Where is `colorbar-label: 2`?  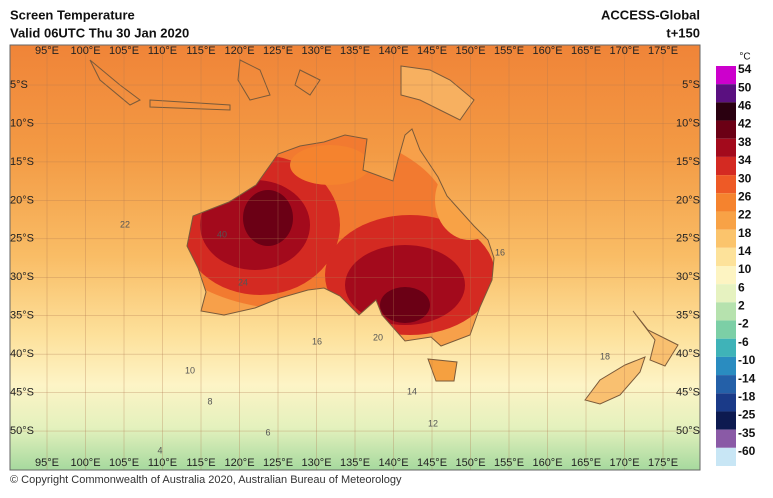
colorbar-label: 2 is located at coordinates (741, 306).